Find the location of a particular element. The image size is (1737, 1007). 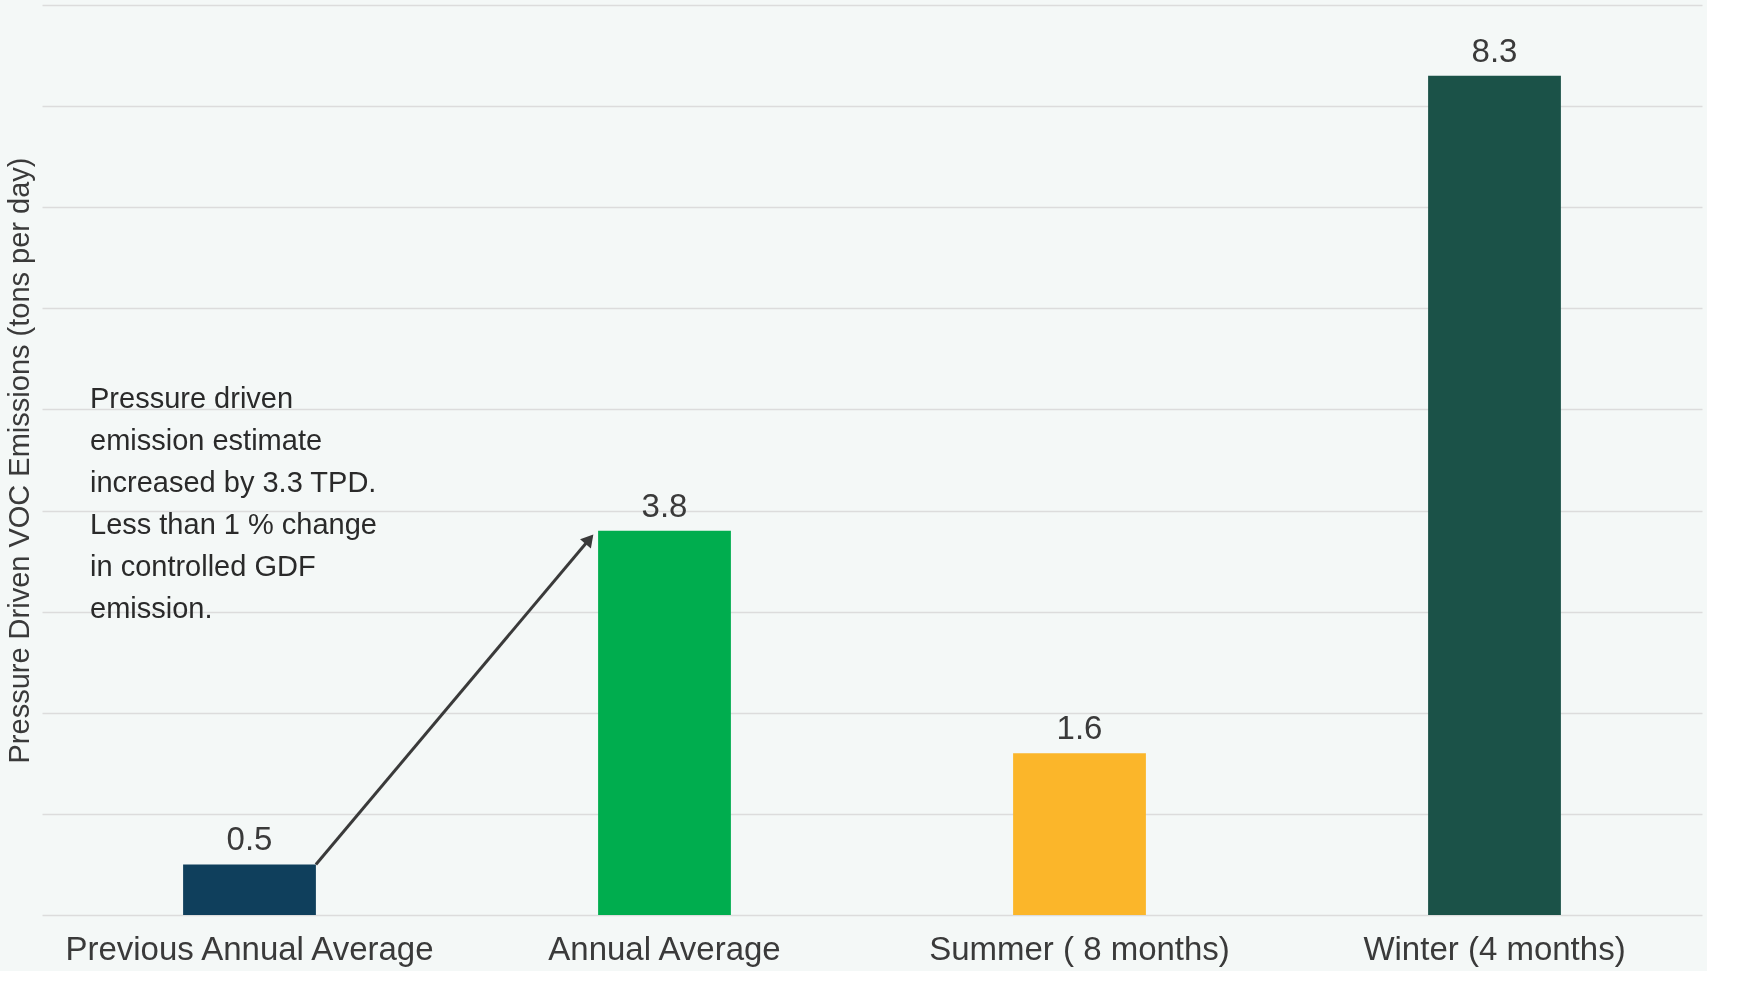

data-label: 1.6 is located at coordinates (1079, 728).